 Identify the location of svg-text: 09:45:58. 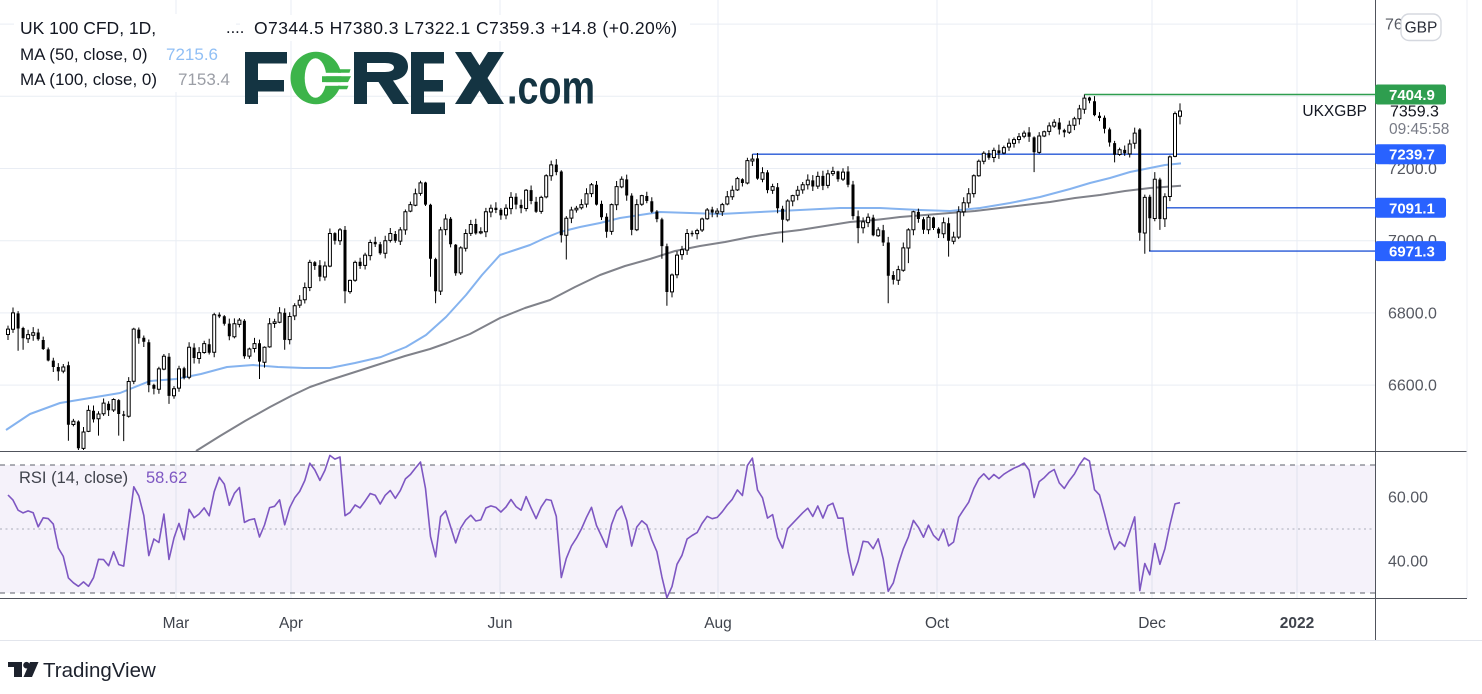
(1419, 129).